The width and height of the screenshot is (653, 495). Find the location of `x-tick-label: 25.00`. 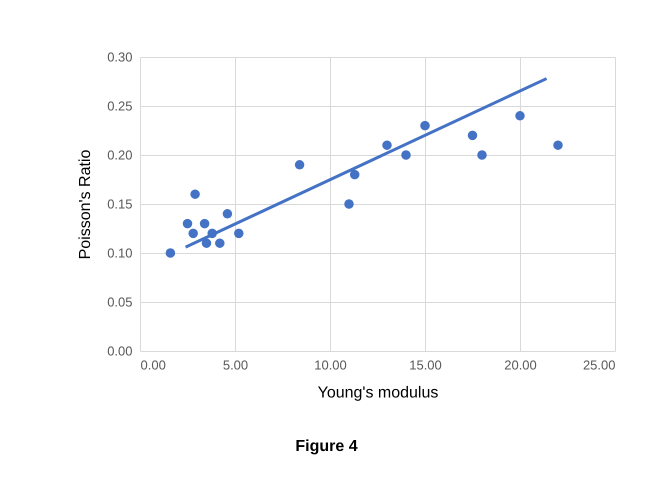

x-tick-label: 25.00 is located at coordinates (599, 365).